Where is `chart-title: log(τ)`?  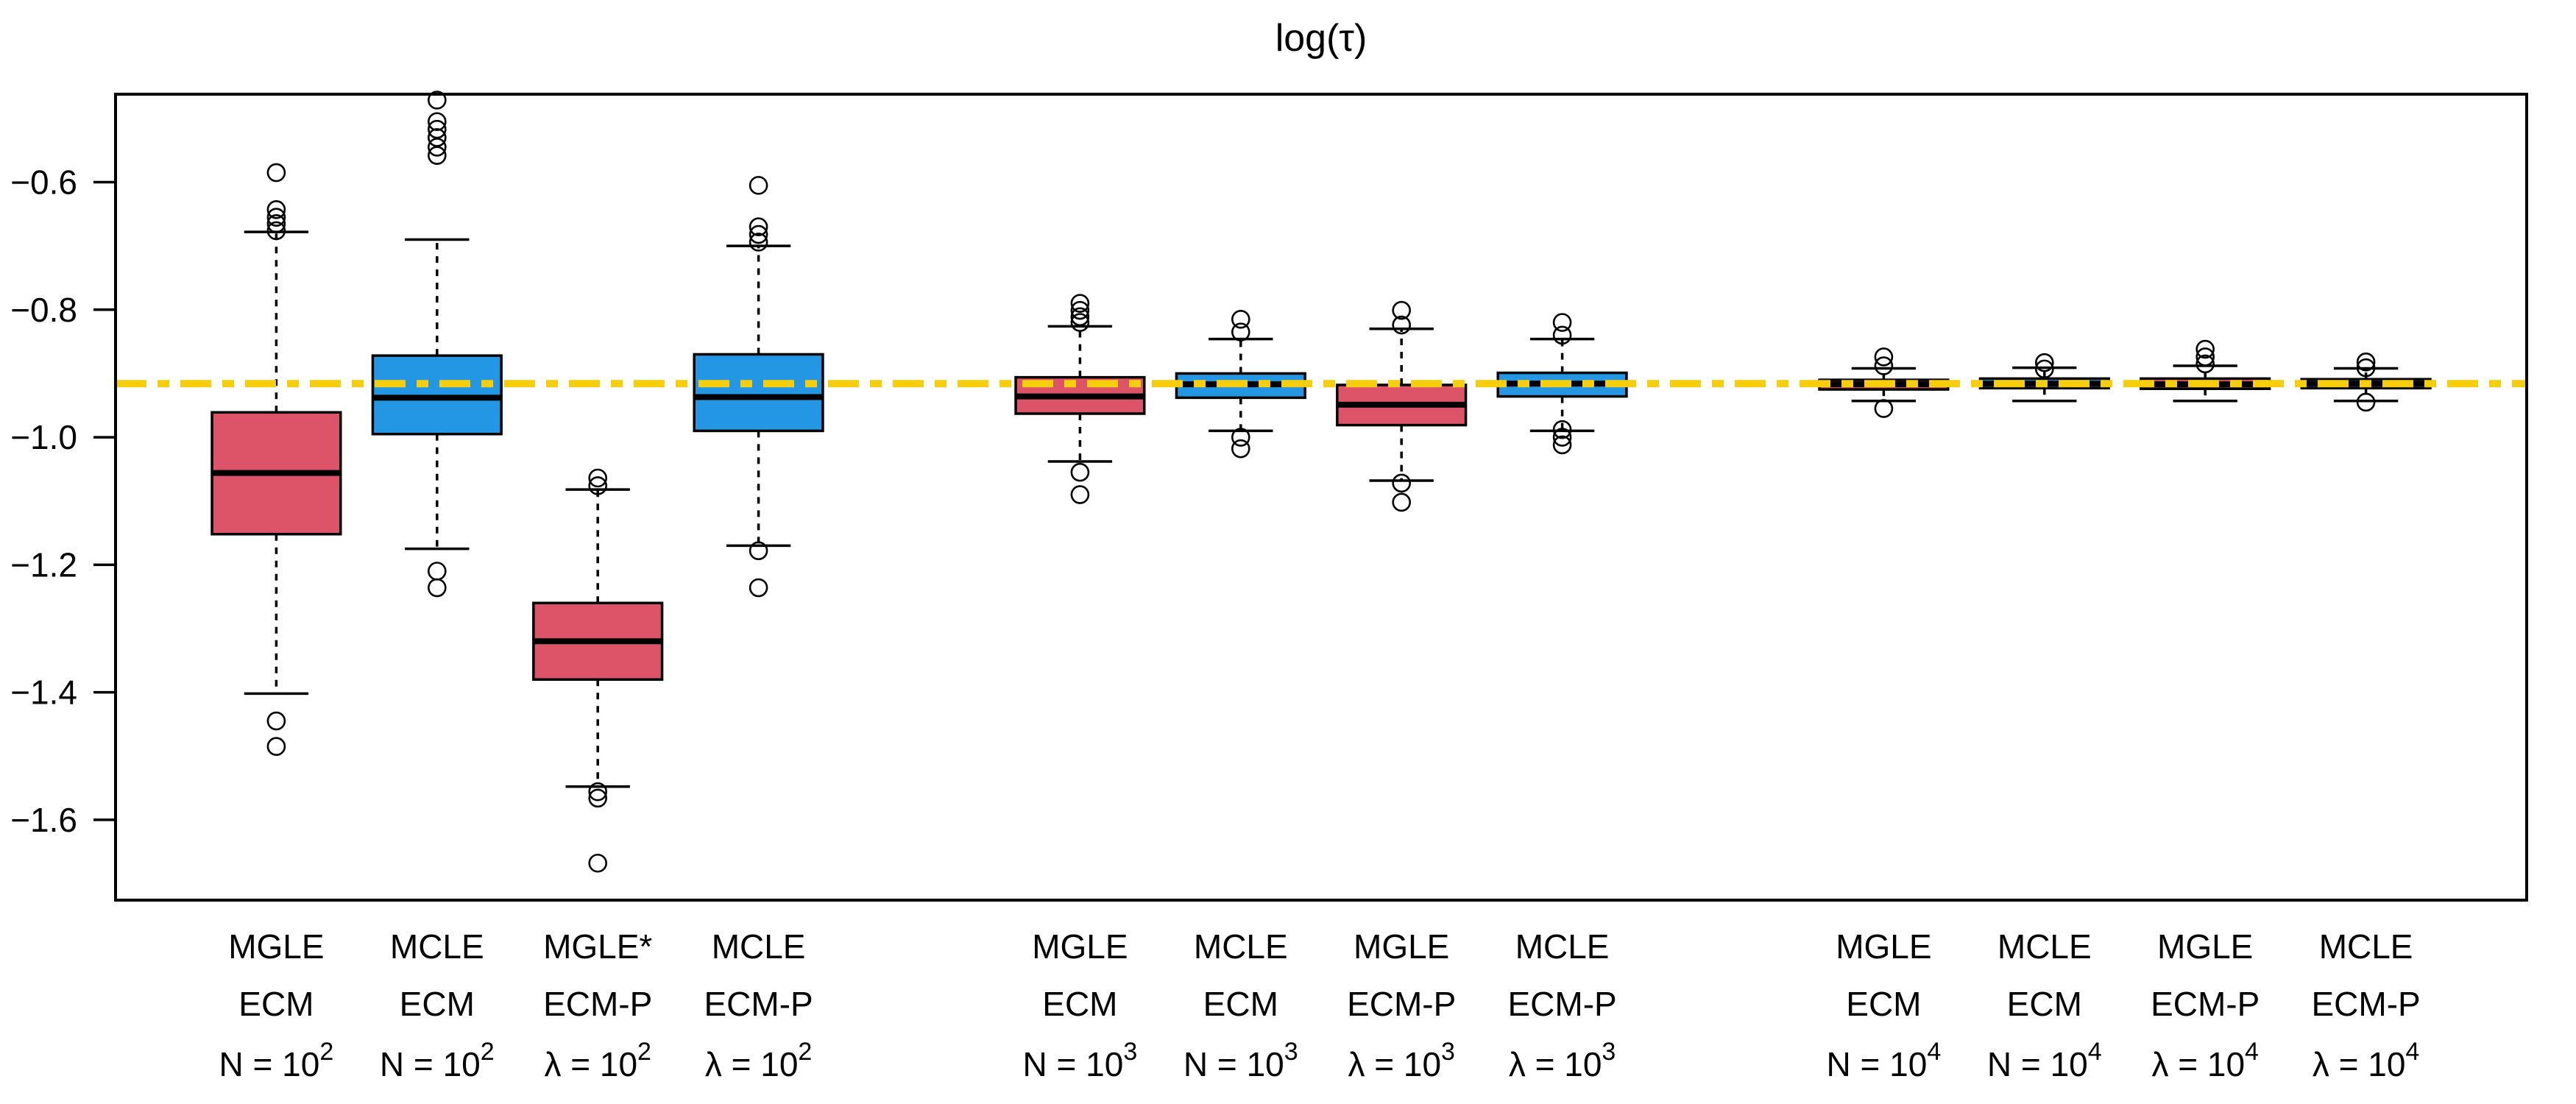
chart-title: log(τ) is located at coordinates (1321, 38).